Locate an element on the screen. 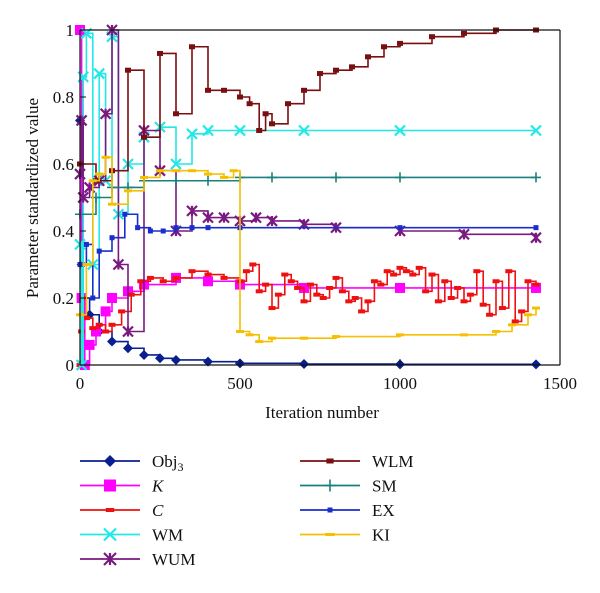  x-tick-label: 1000 is located at coordinates (400, 383).